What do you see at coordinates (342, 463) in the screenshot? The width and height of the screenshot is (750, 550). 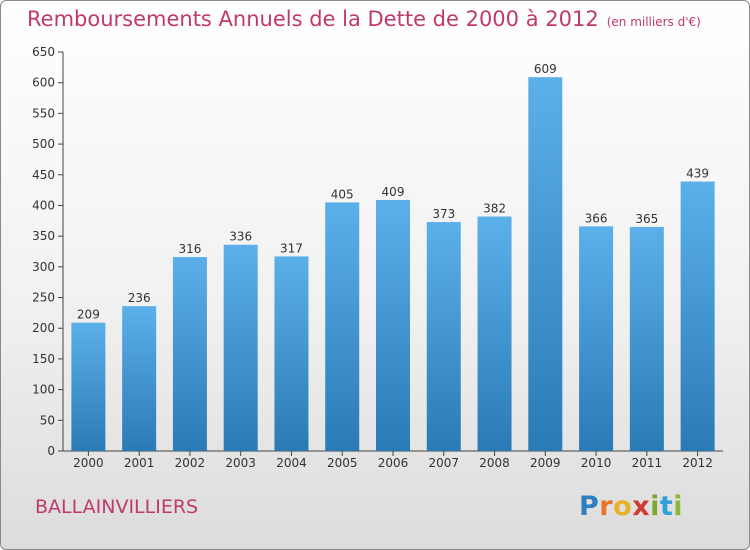 I see `x-tick-label-2005: 2005` at bounding box center [342, 463].